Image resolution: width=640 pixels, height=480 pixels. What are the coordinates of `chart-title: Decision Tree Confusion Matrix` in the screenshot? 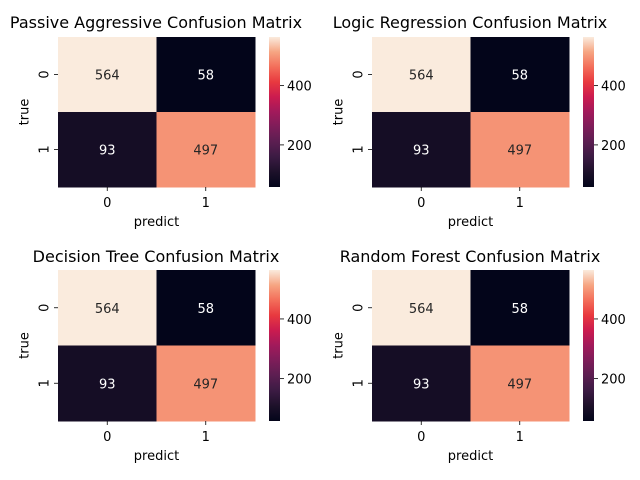 It's located at (156, 256).